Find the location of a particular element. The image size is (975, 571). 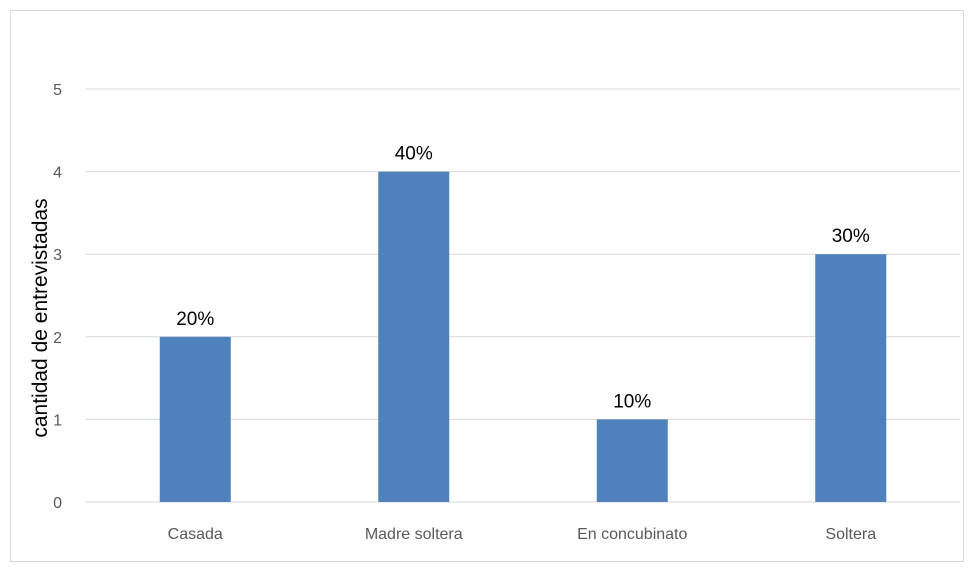

y-tick-label: 5 is located at coordinates (57, 90).